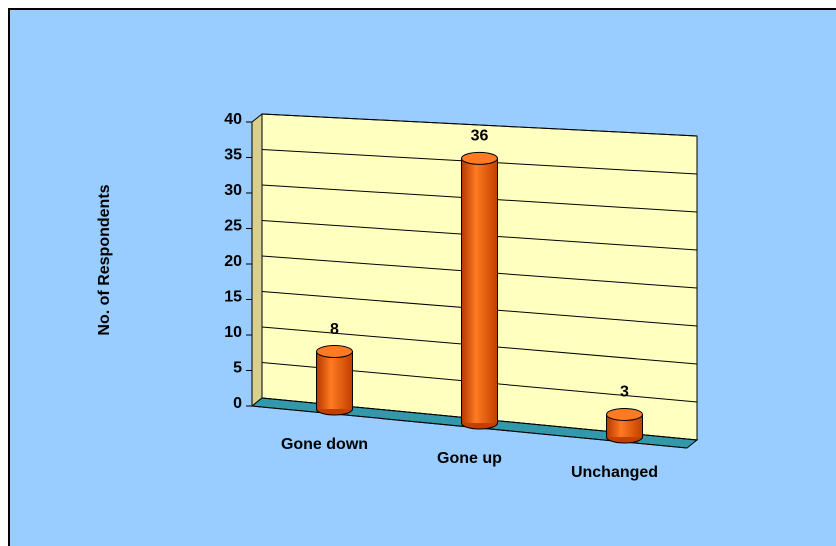  Describe the element at coordinates (233, 155) in the screenshot. I see `y-tick-label: 35` at that location.